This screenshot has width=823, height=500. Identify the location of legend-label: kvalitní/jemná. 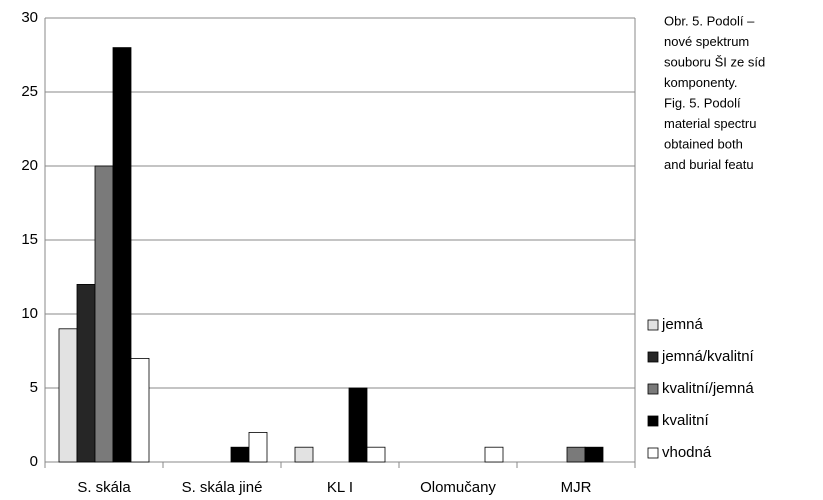
(708, 388).